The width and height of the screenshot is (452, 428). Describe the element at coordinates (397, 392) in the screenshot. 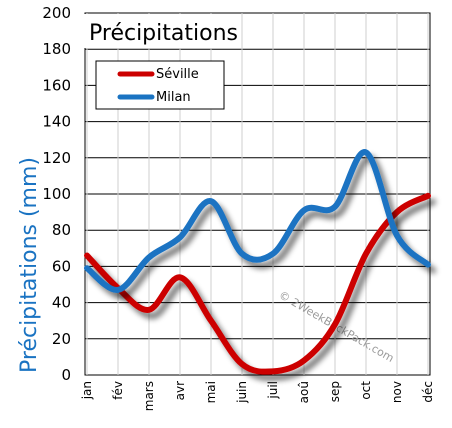

I see `x-tick-label: nov` at that location.